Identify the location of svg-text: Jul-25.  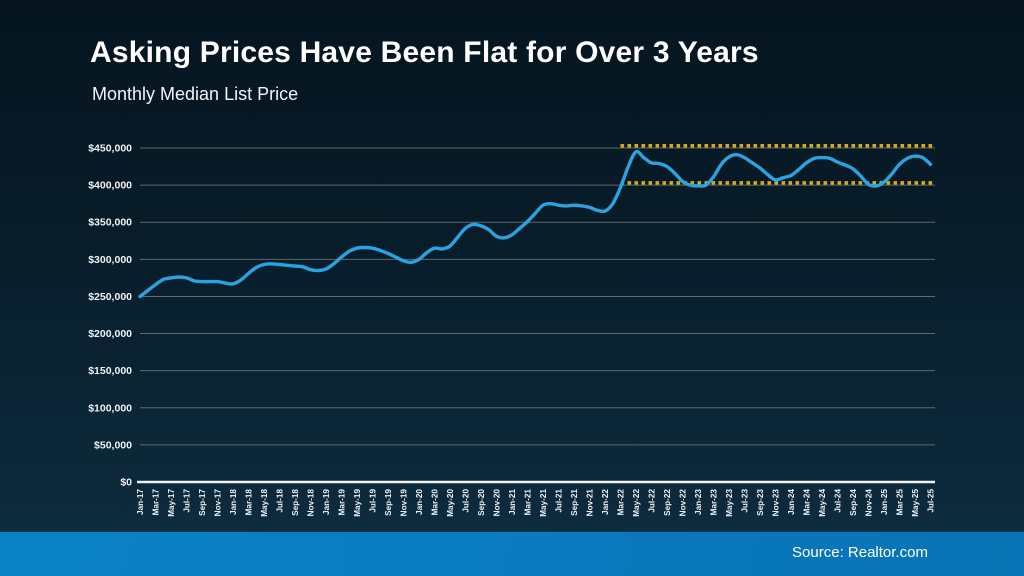
(931, 501).